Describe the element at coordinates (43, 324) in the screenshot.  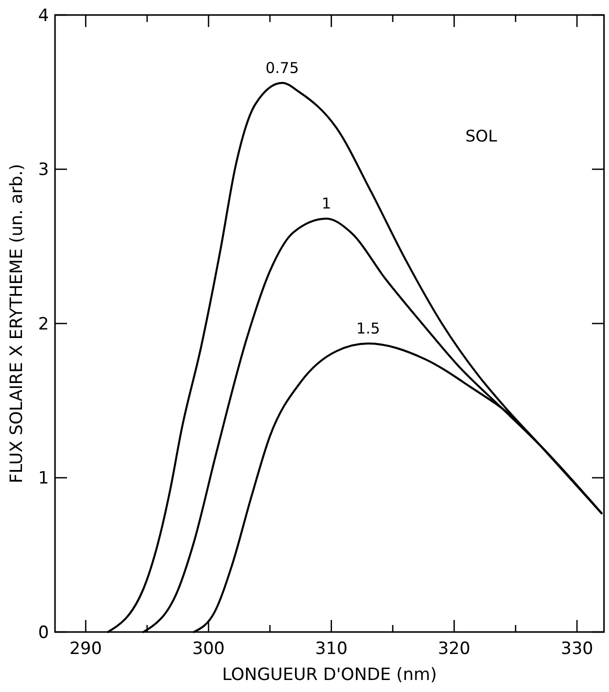
I see `y-tick-label: 2` at that location.